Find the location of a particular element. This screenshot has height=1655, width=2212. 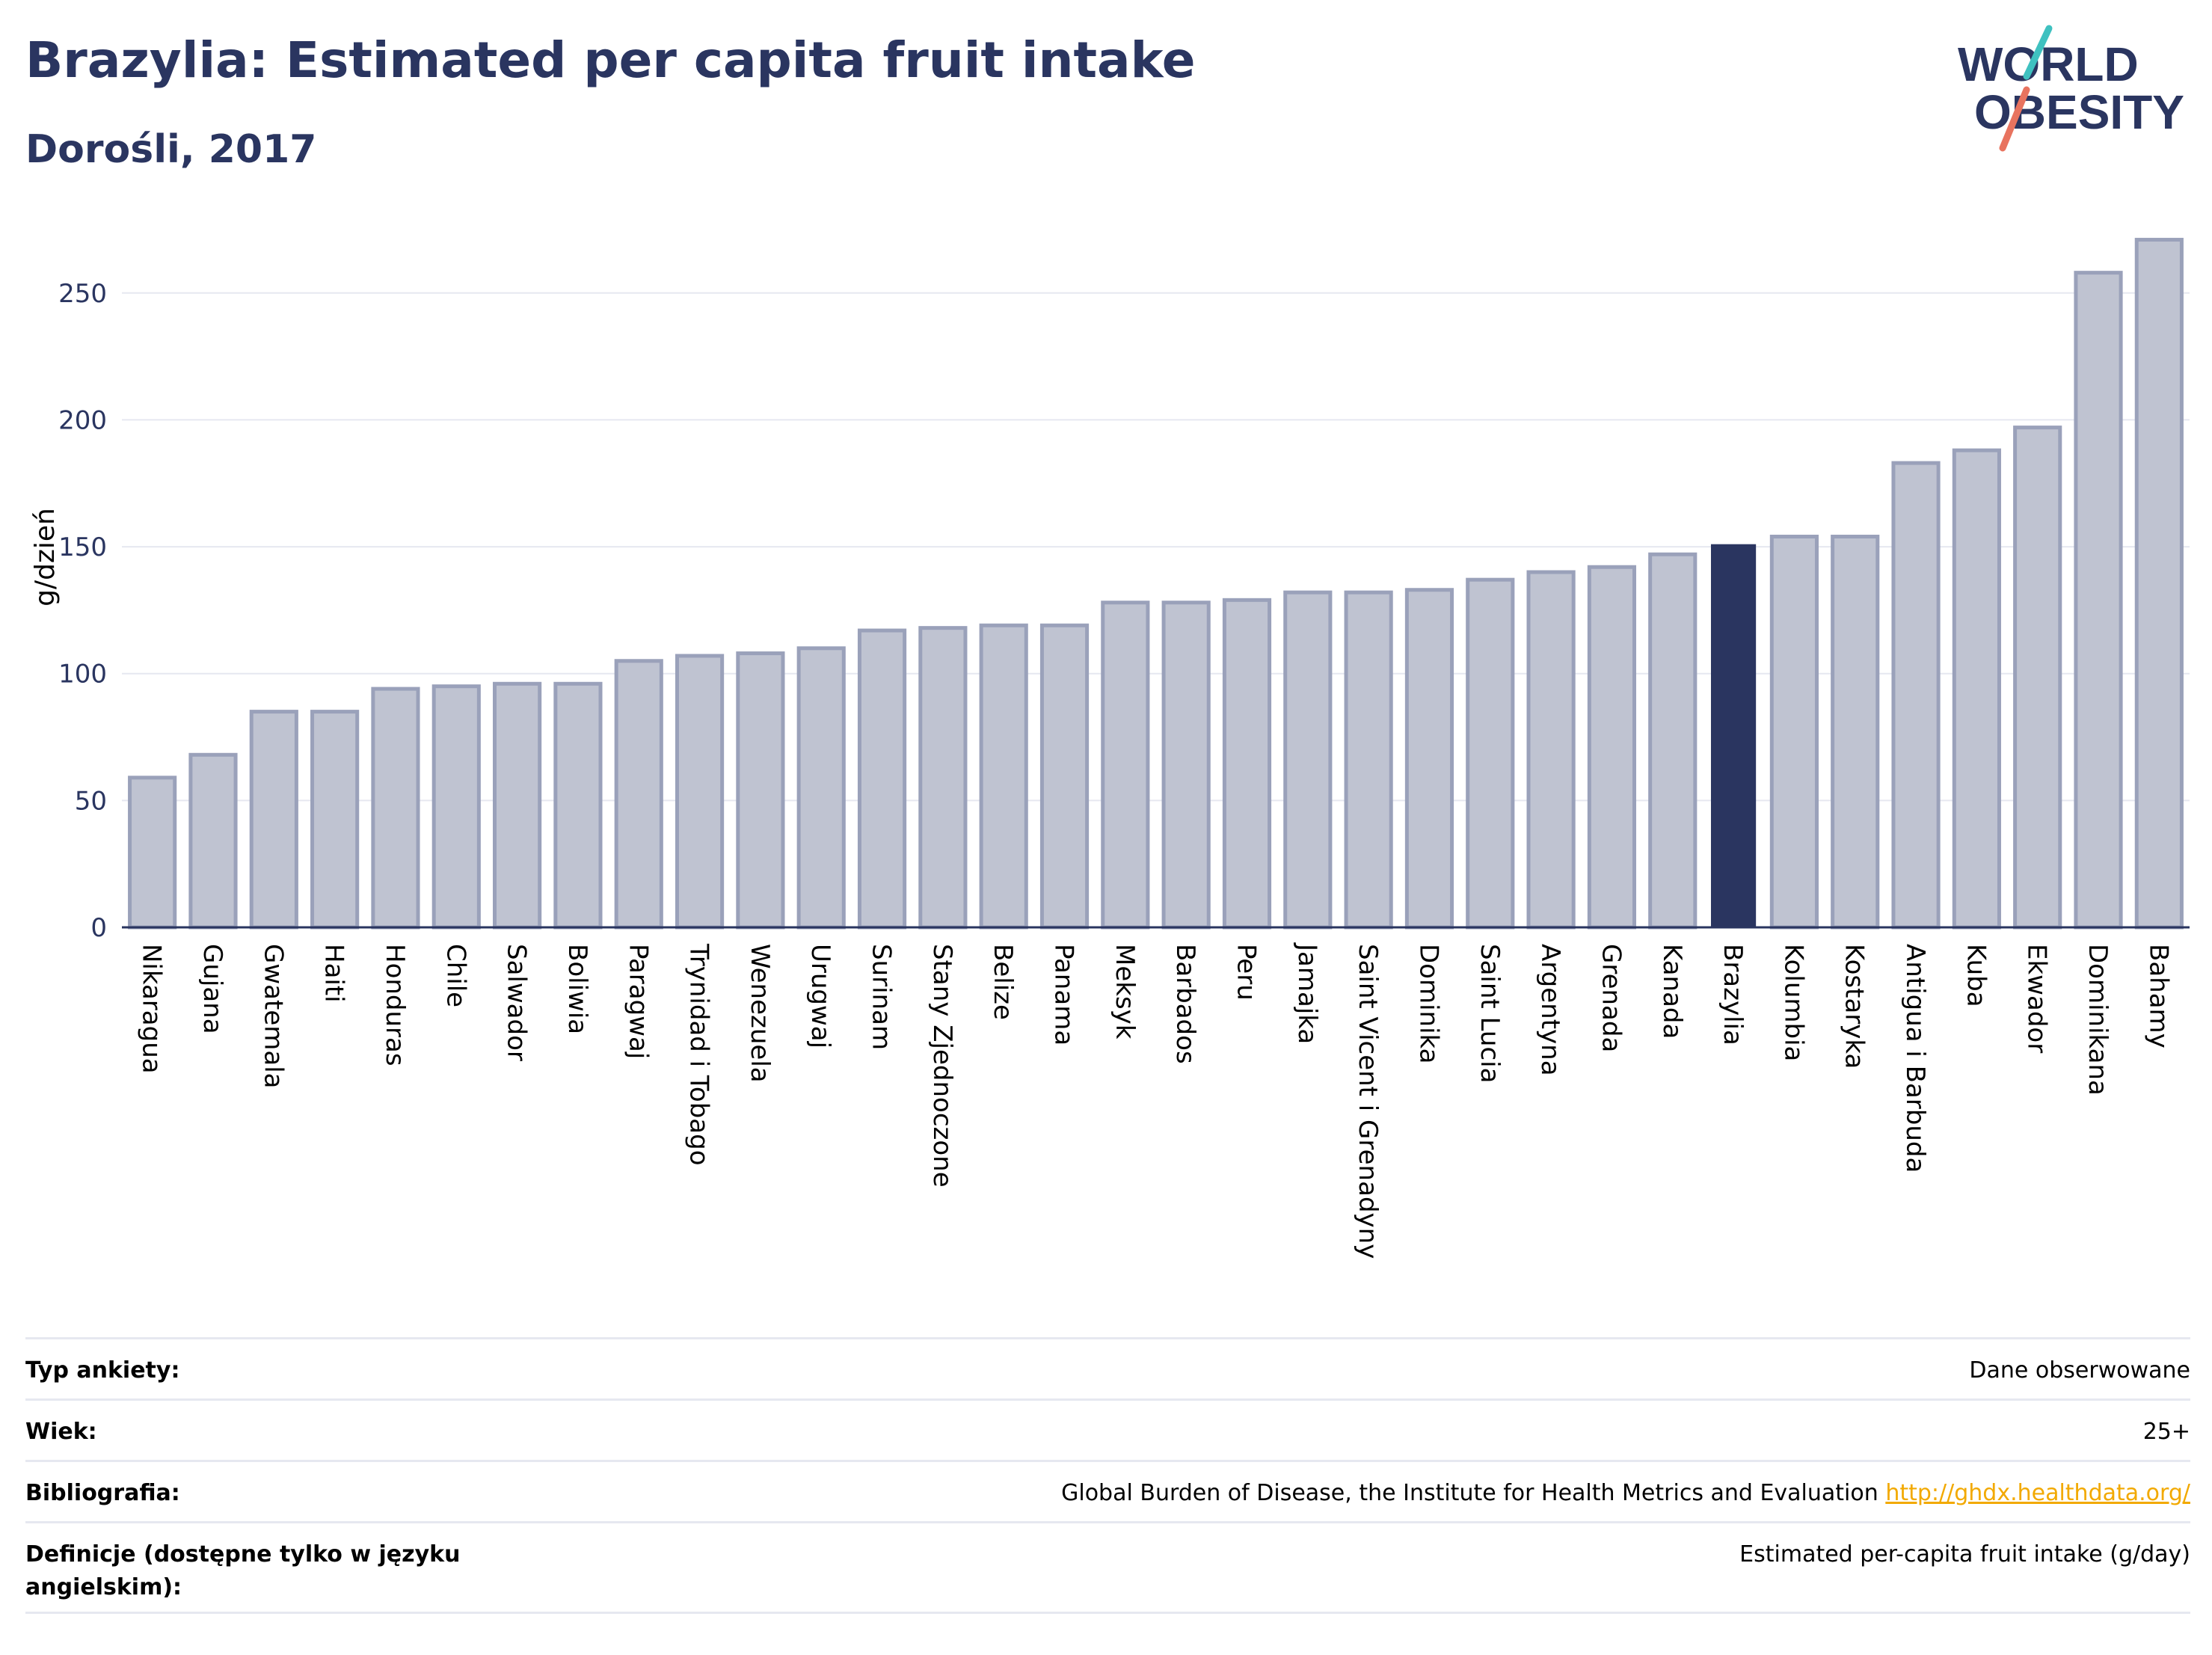

x-tick-label: Barbados is located at coordinates (1185, 1004).